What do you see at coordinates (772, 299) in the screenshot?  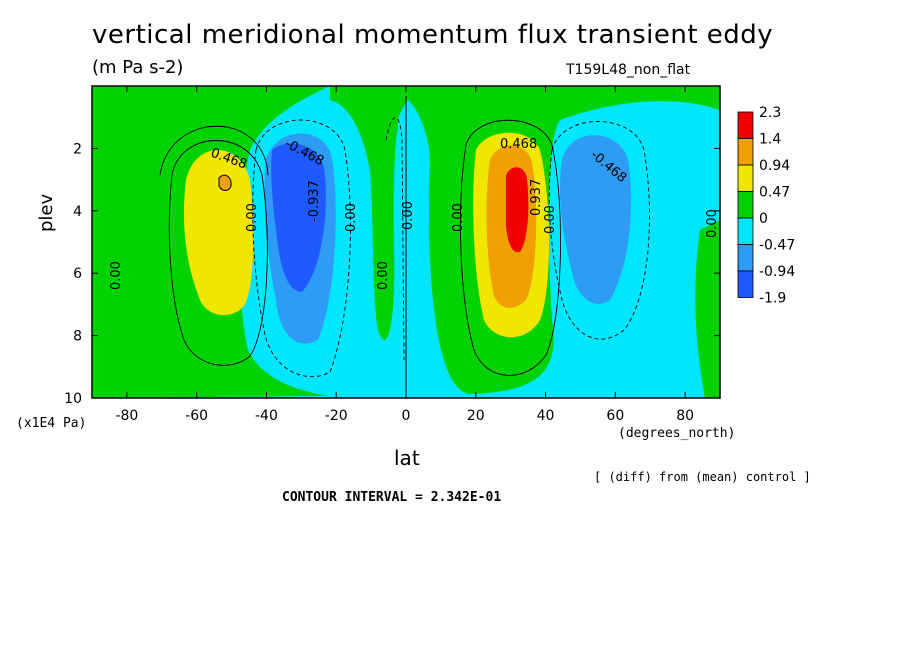 I see `colorbar-label-7: -1.9` at bounding box center [772, 299].